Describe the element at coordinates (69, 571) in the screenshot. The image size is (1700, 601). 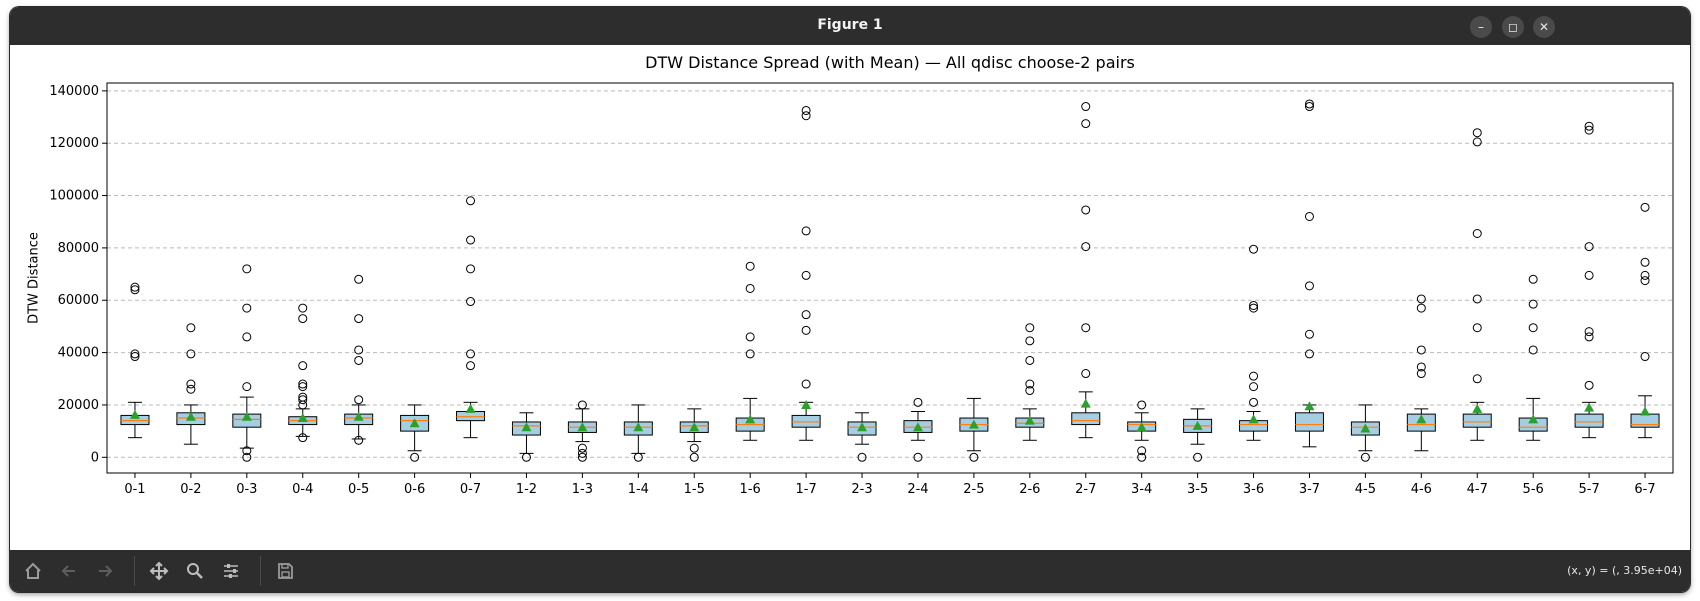
I see `back-button` at that location.